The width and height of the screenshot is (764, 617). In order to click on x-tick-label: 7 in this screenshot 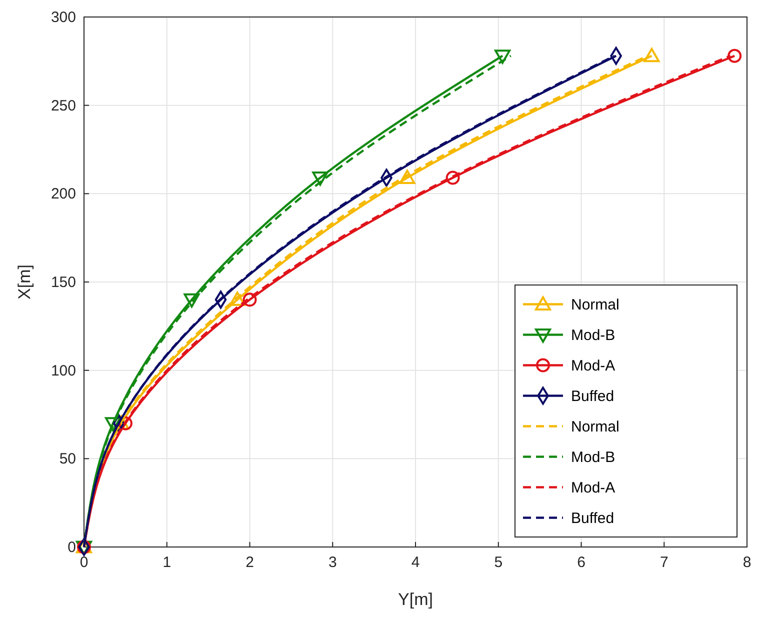, I will do `click(664, 562)`.